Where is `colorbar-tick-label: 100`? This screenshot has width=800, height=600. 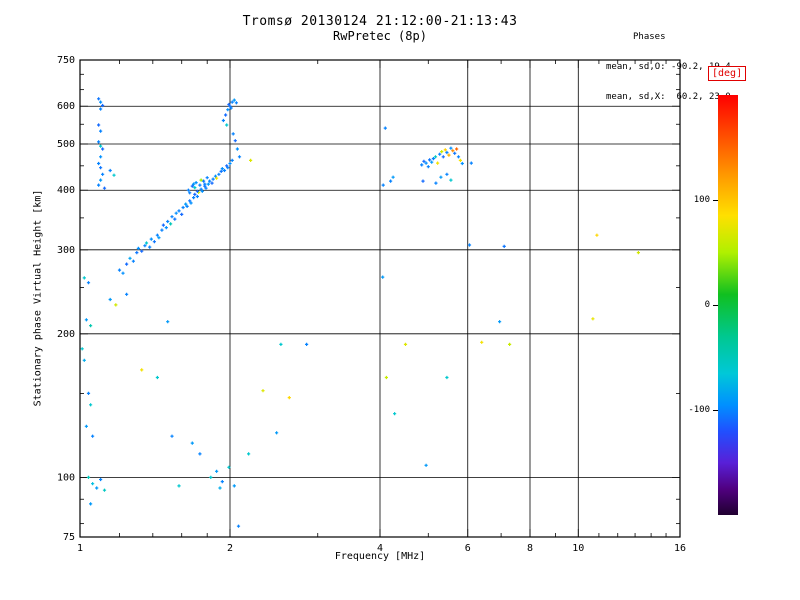
colorbar-tick-label: 100 is located at coordinates (701, 200).